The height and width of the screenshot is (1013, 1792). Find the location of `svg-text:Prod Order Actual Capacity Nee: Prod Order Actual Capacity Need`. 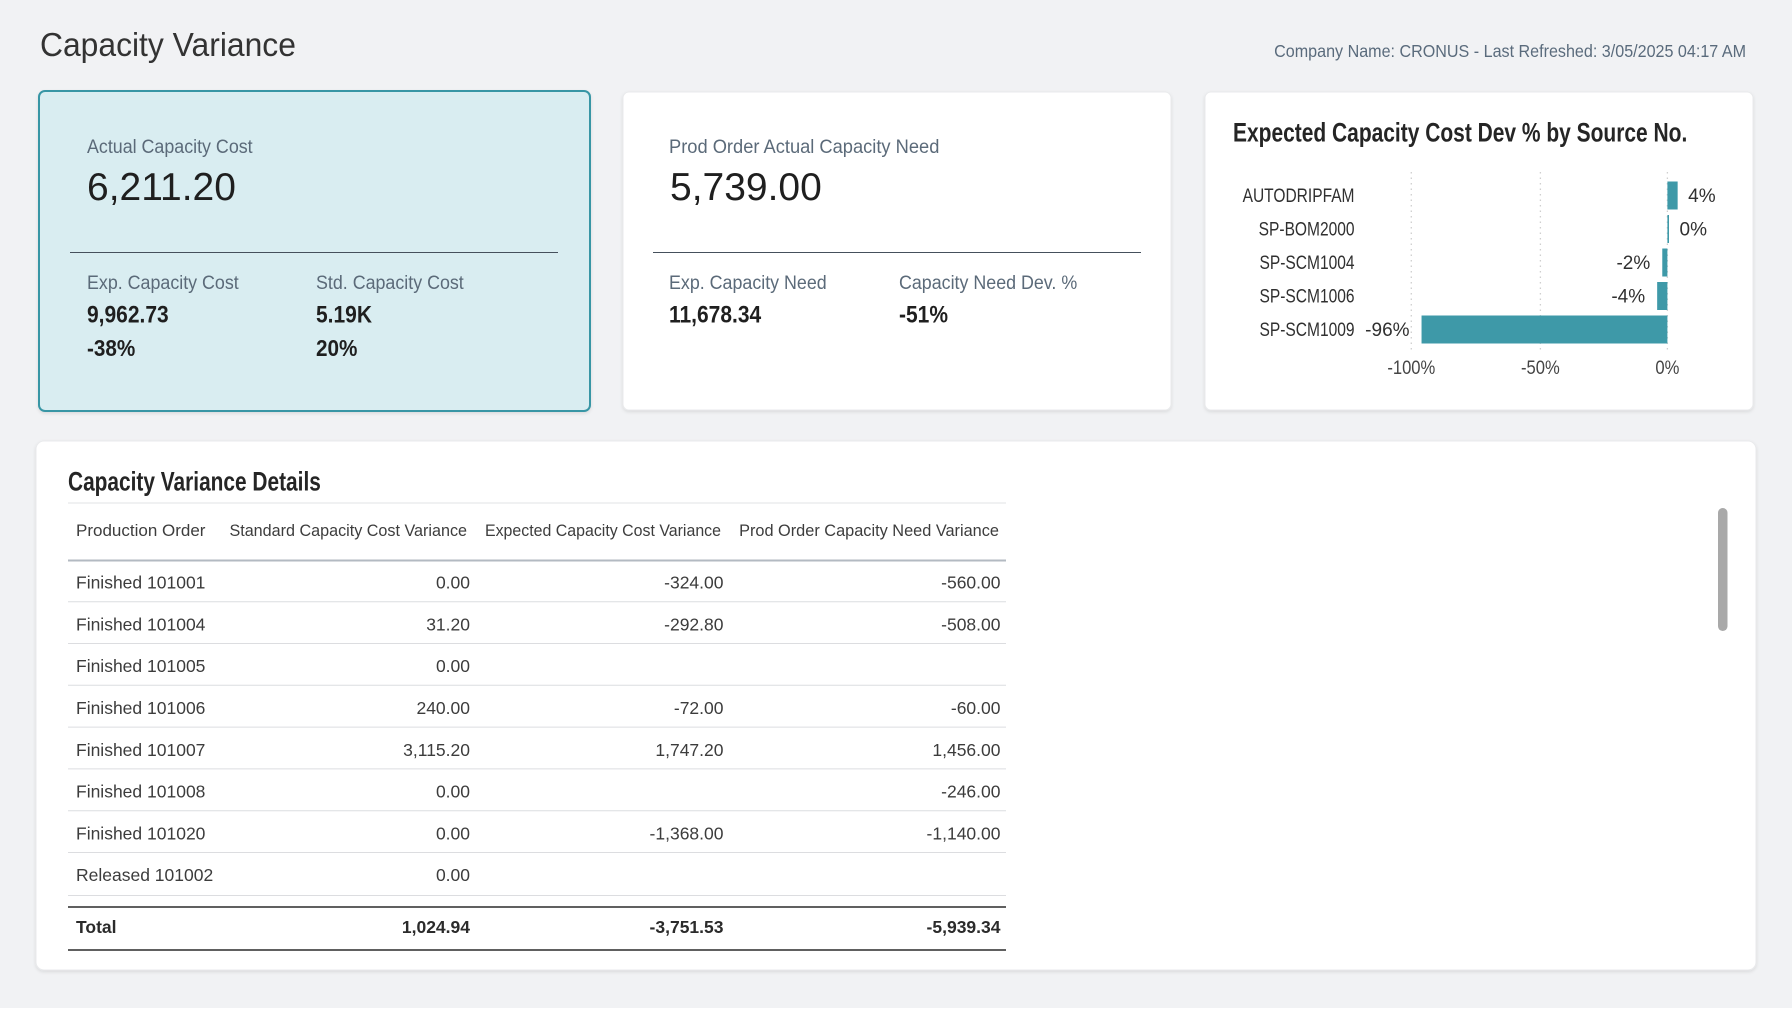

svg-text:Prod Order Actual Capacity Nee: Prod Order Actual Capacity Need is located at coordinates (804, 146).